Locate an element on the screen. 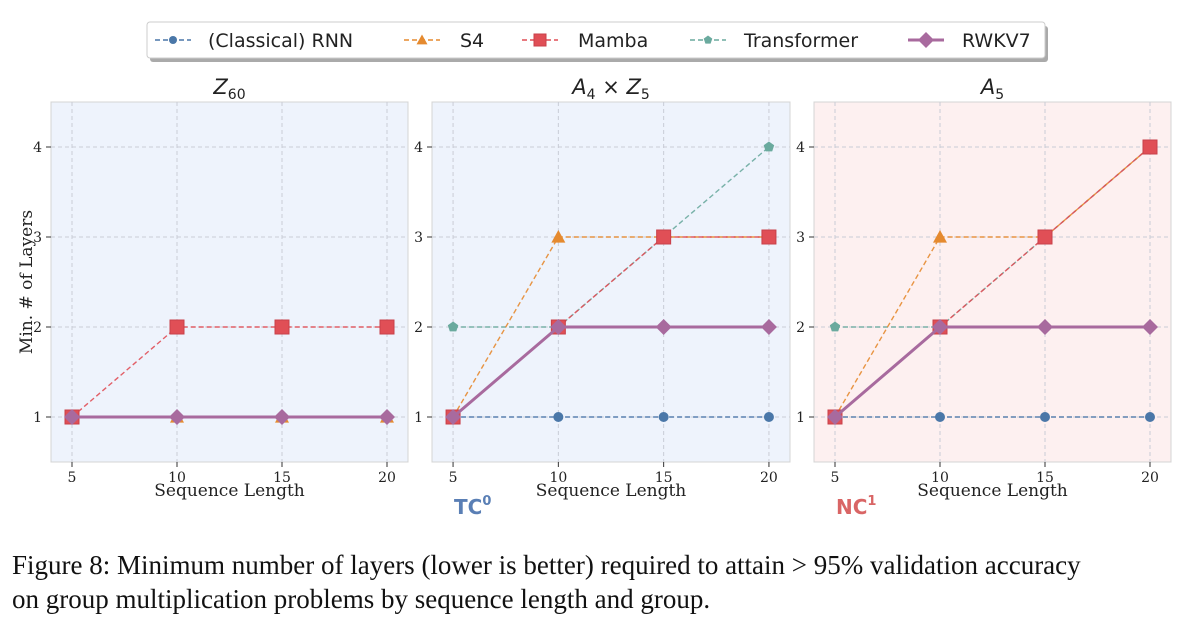  legend-box is located at coordinates (596, 40).